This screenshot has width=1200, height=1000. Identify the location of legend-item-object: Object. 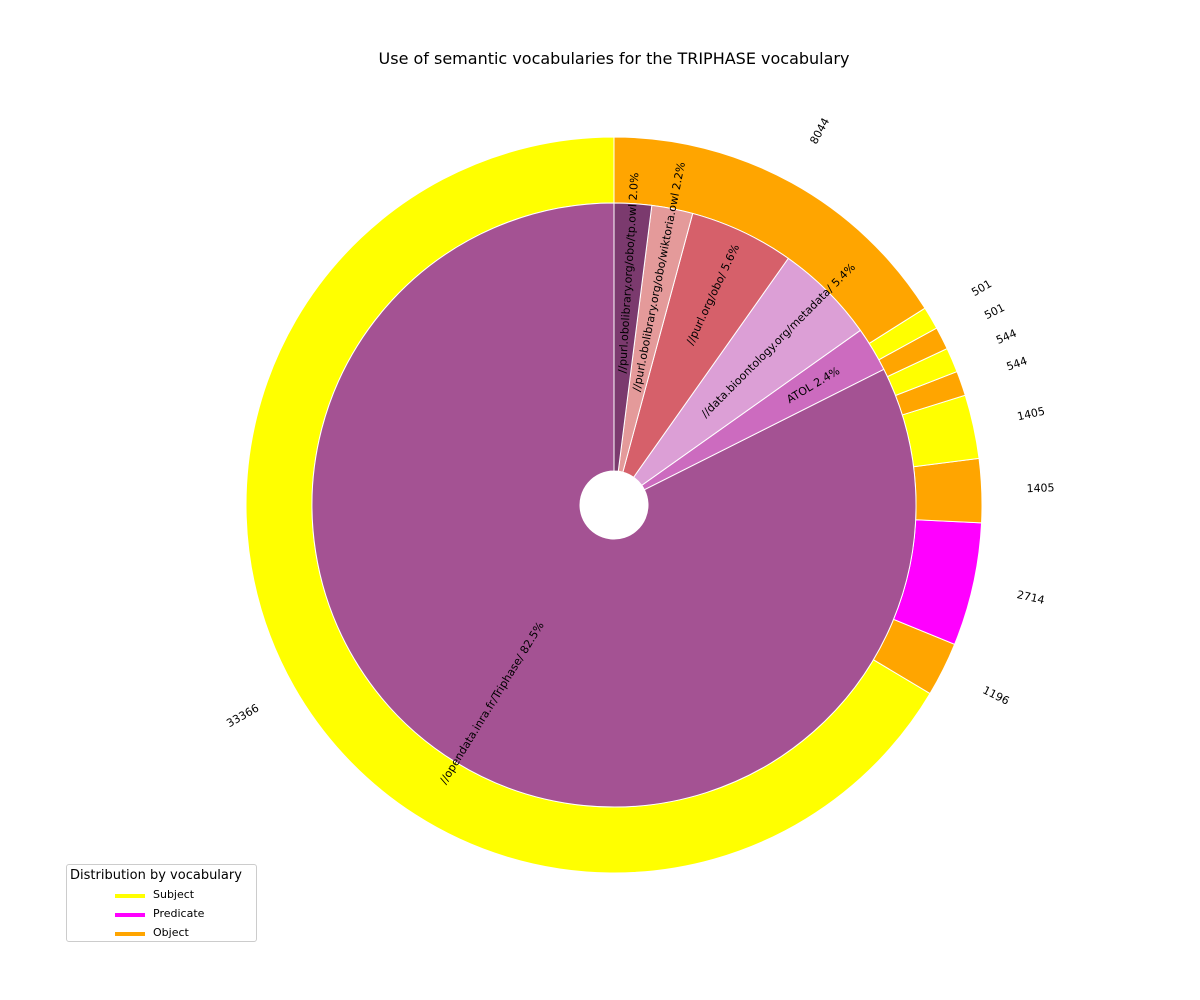
(185, 933).